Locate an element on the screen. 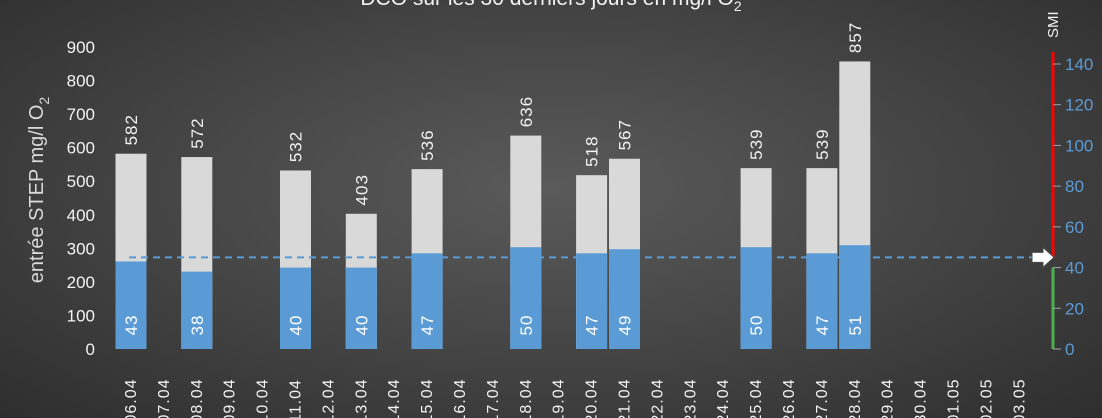 The width and height of the screenshot is (1102, 418). y2-tick-label: 100 is located at coordinates (1079, 145).